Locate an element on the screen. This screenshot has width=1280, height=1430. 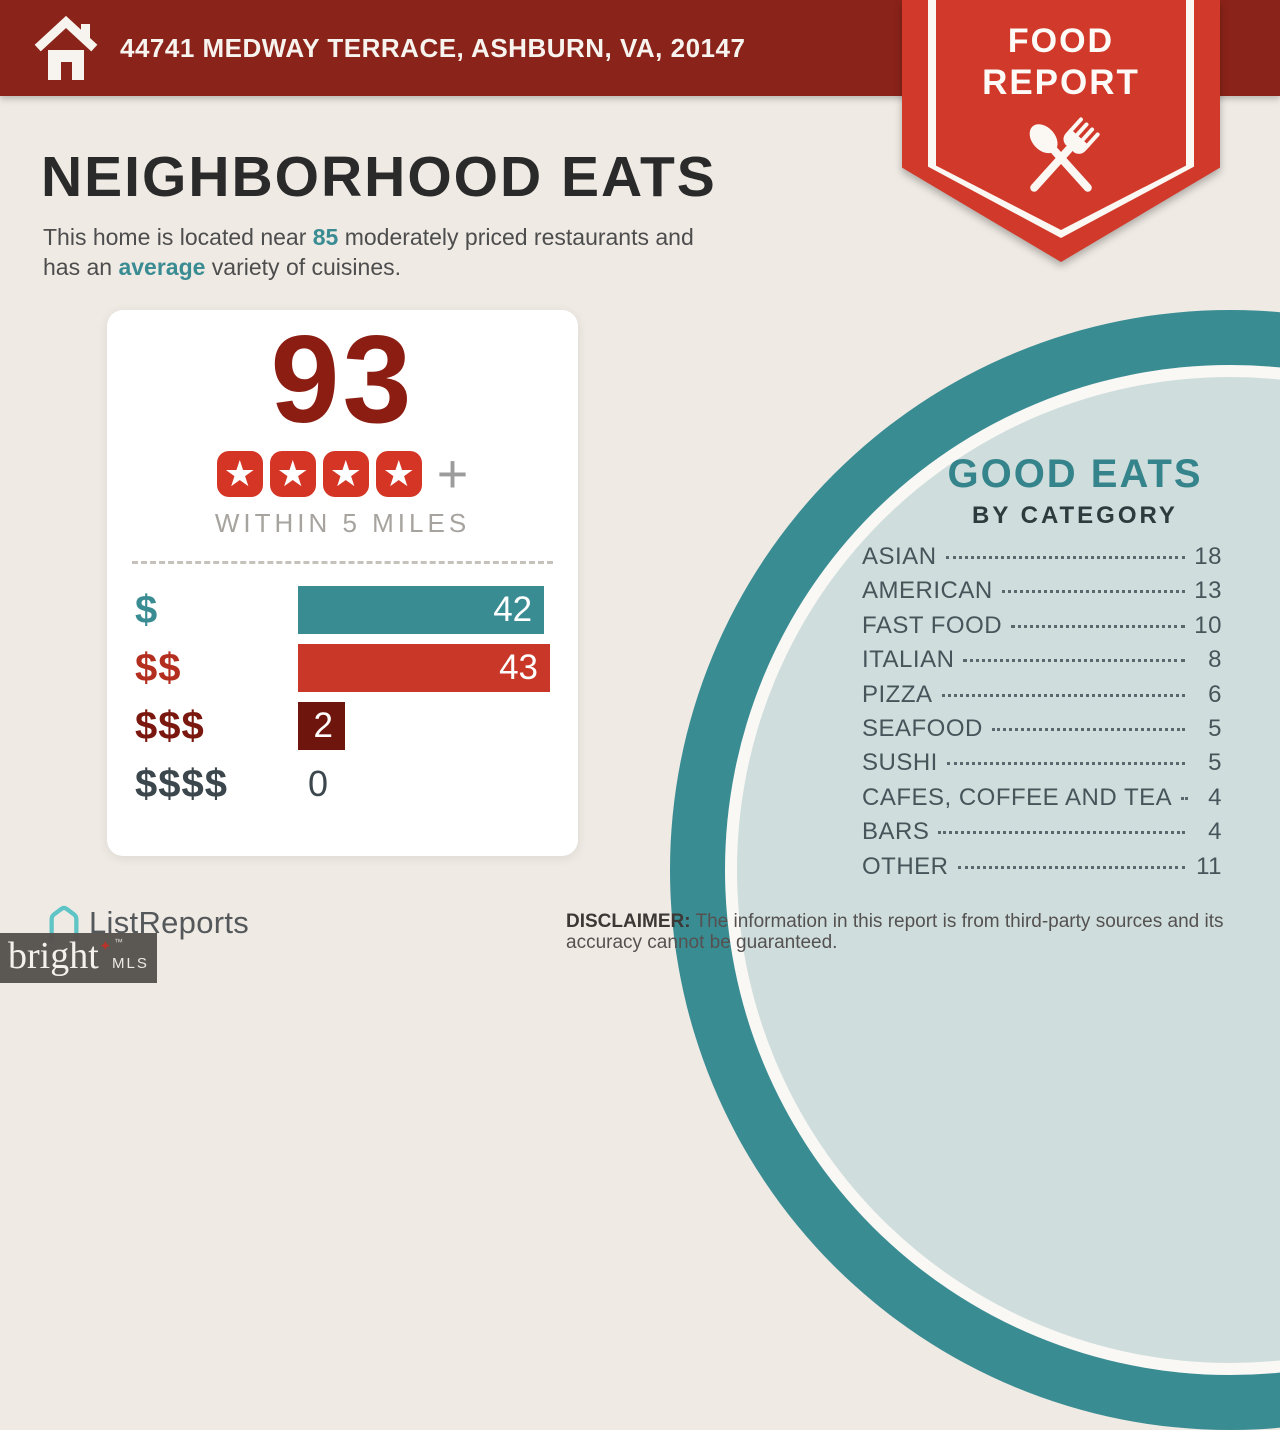
price-tier-row: $$$$ 0 is located at coordinates (342, 784).